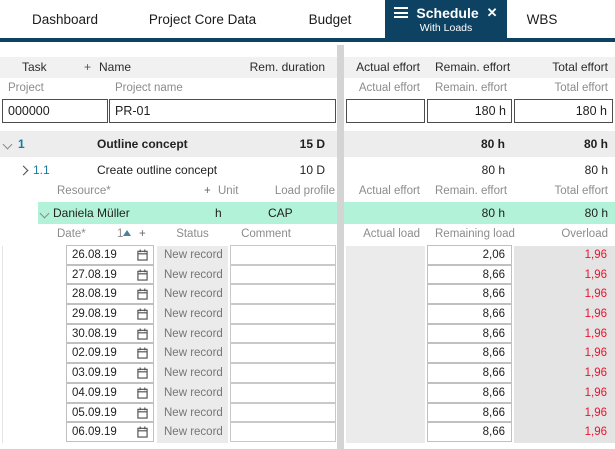 This screenshot has width=615, height=449. What do you see at coordinates (580, 67) in the screenshot?
I see `col-header-total-effort: Total effort` at bounding box center [580, 67].